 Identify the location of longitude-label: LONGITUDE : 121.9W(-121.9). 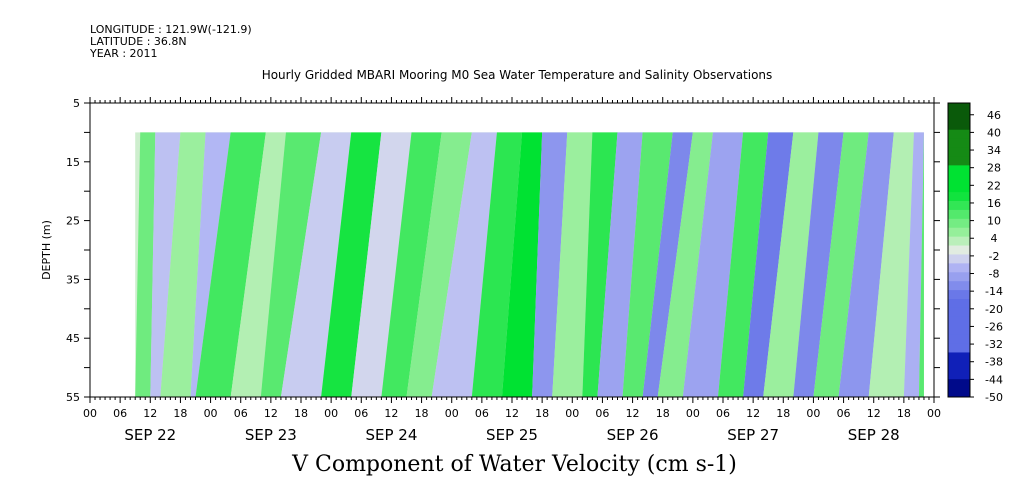
(171, 29).